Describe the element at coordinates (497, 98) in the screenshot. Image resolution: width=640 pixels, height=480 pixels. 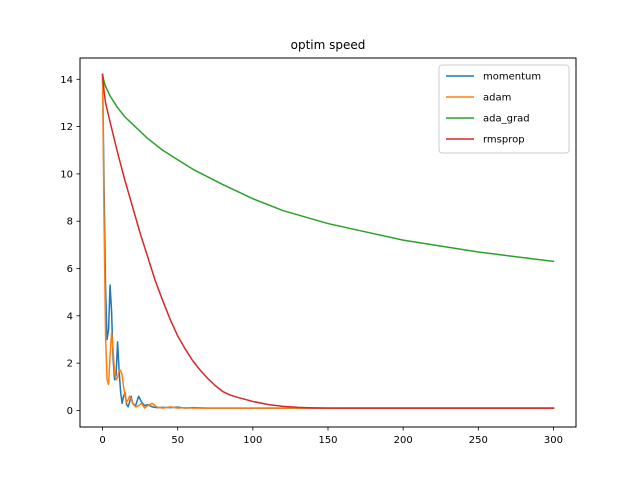
I see `legend-label-adam: adam` at that location.